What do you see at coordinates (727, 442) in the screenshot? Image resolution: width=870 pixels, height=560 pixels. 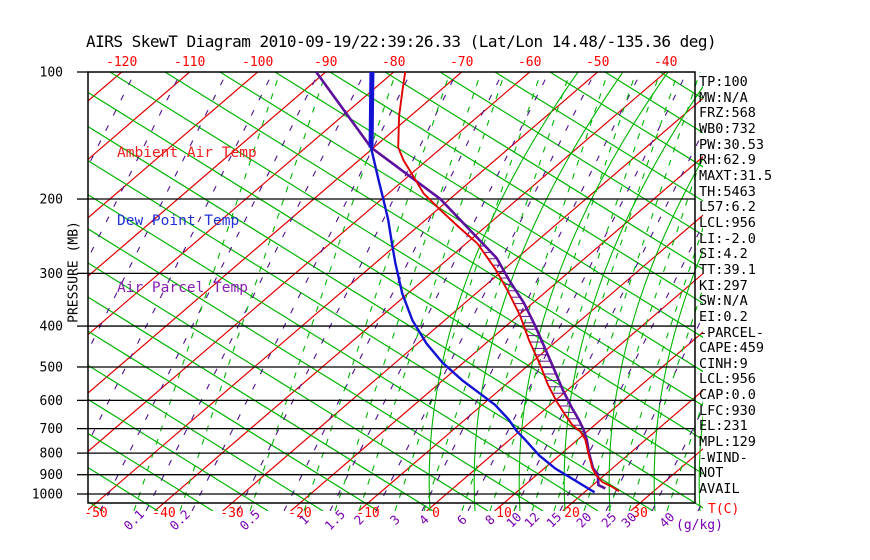 I see `param-value: MPL:129` at bounding box center [727, 442].